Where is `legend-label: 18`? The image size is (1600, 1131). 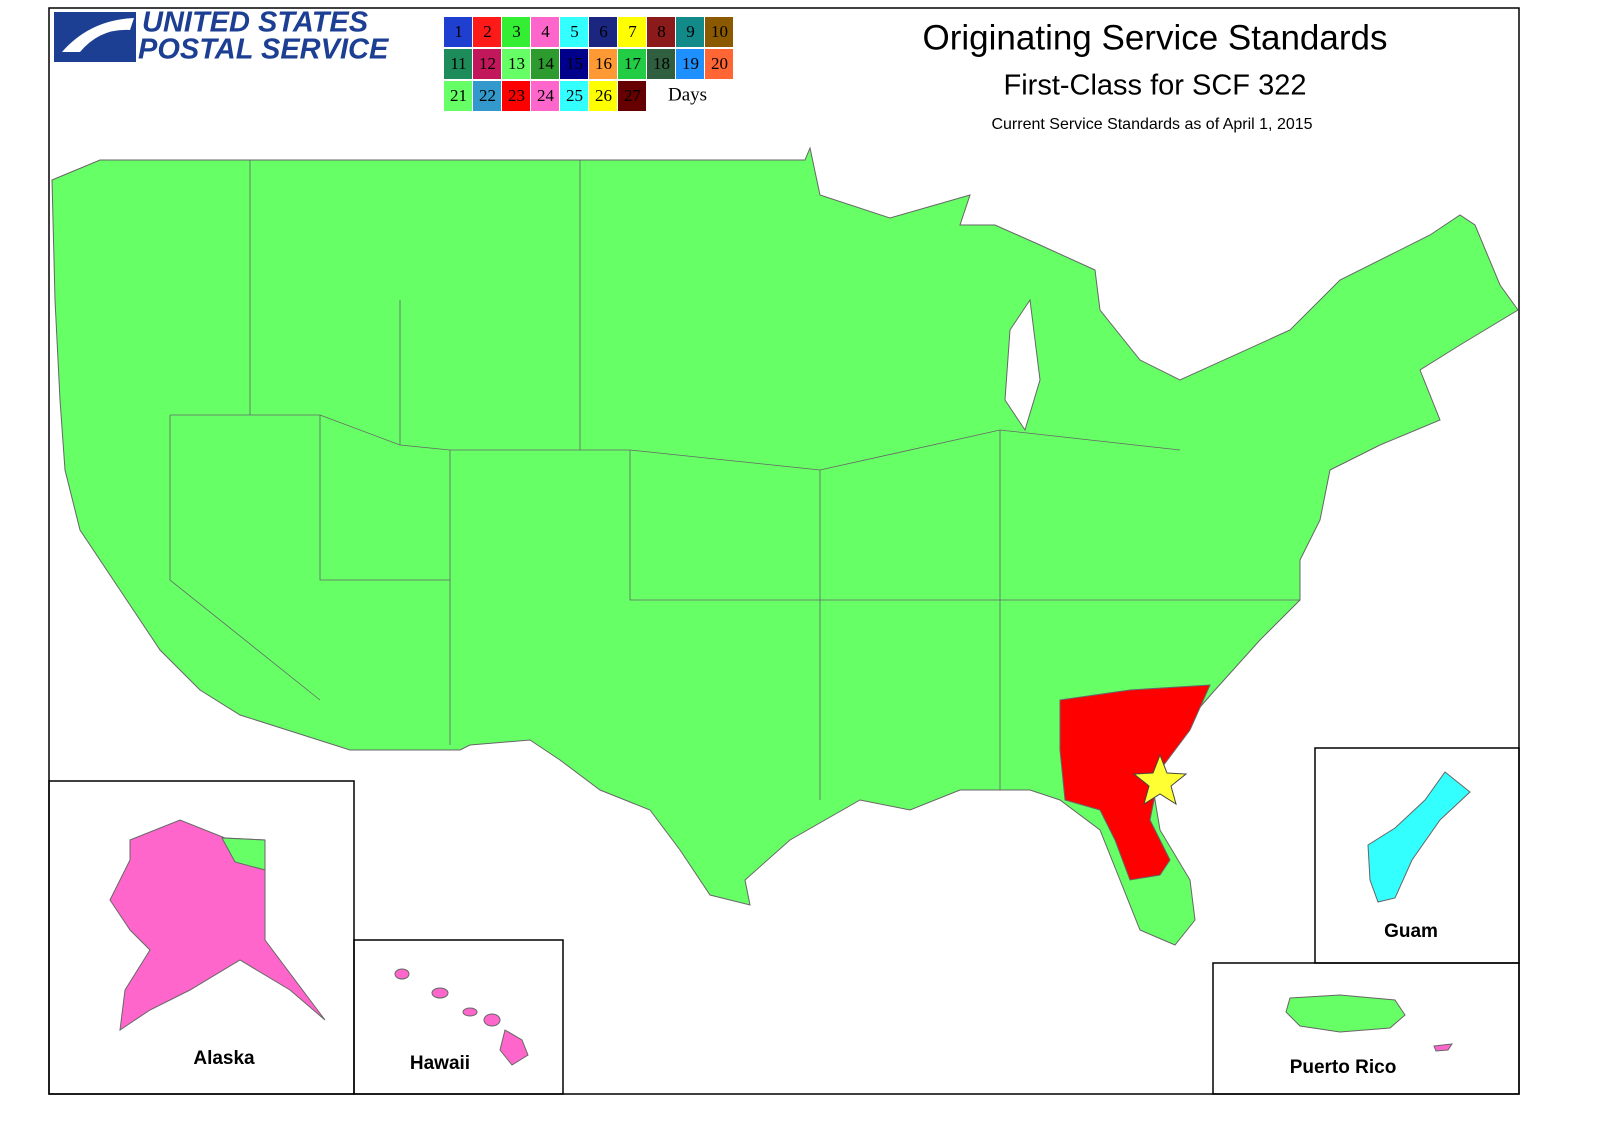
legend-label: 18 is located at coordinates (661, 63).